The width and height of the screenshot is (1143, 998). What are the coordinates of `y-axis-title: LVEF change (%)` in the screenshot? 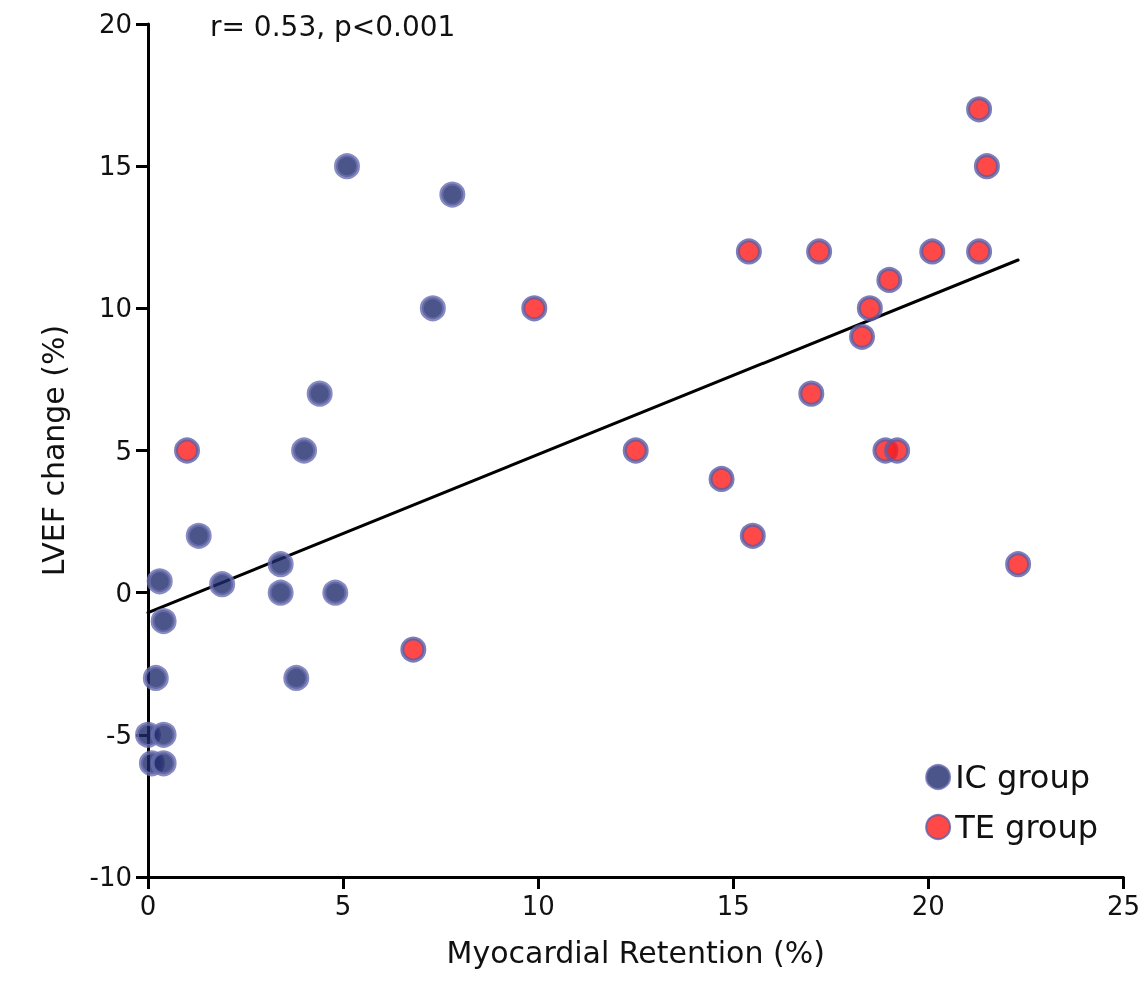 It's located at (53, 450).